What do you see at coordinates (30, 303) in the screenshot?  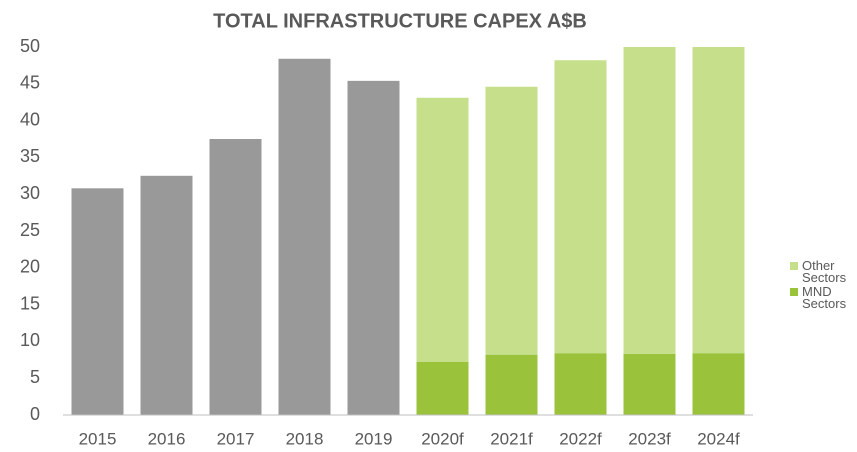 I see `y-tick-label: 15` at bounding box center [30, 303].